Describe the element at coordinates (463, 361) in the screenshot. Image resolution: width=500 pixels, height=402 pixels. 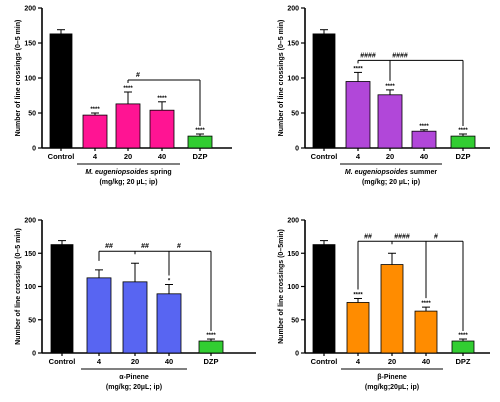
I see `x-tick-label: DPZ` at that location.